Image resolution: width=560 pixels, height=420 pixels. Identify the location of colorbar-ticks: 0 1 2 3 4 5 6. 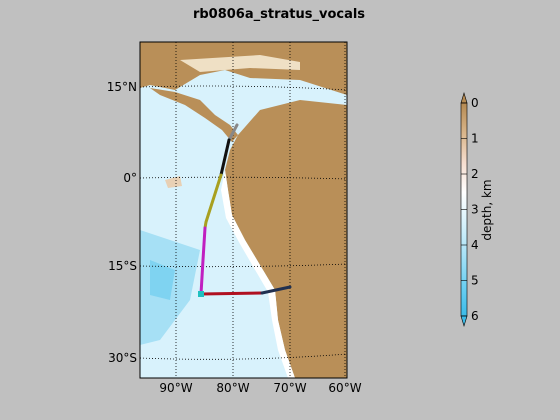
(470, 209).